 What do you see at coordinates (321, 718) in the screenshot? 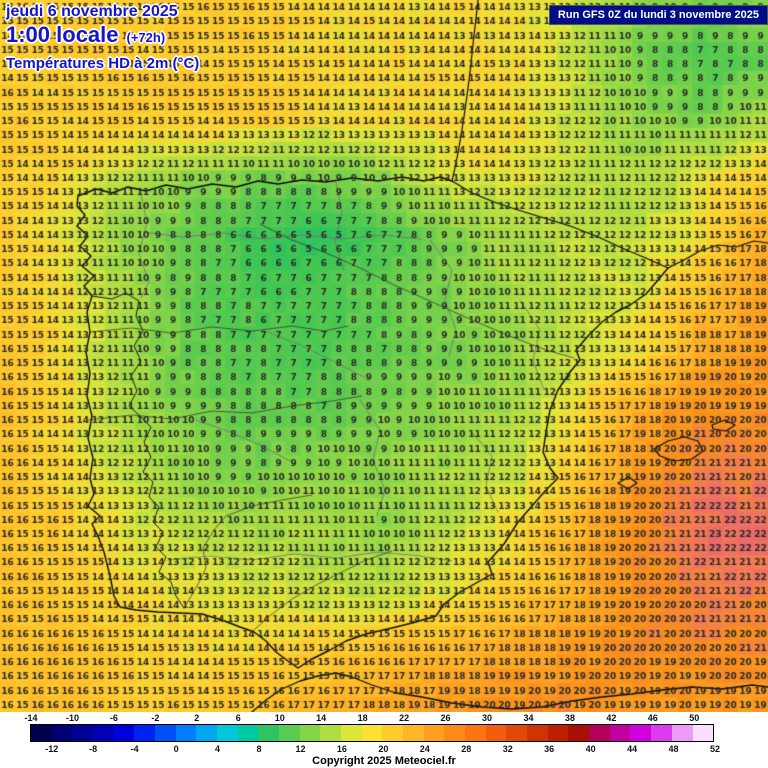
I see `colorbar-tick-label: 14` at bounding box center [321, 718].